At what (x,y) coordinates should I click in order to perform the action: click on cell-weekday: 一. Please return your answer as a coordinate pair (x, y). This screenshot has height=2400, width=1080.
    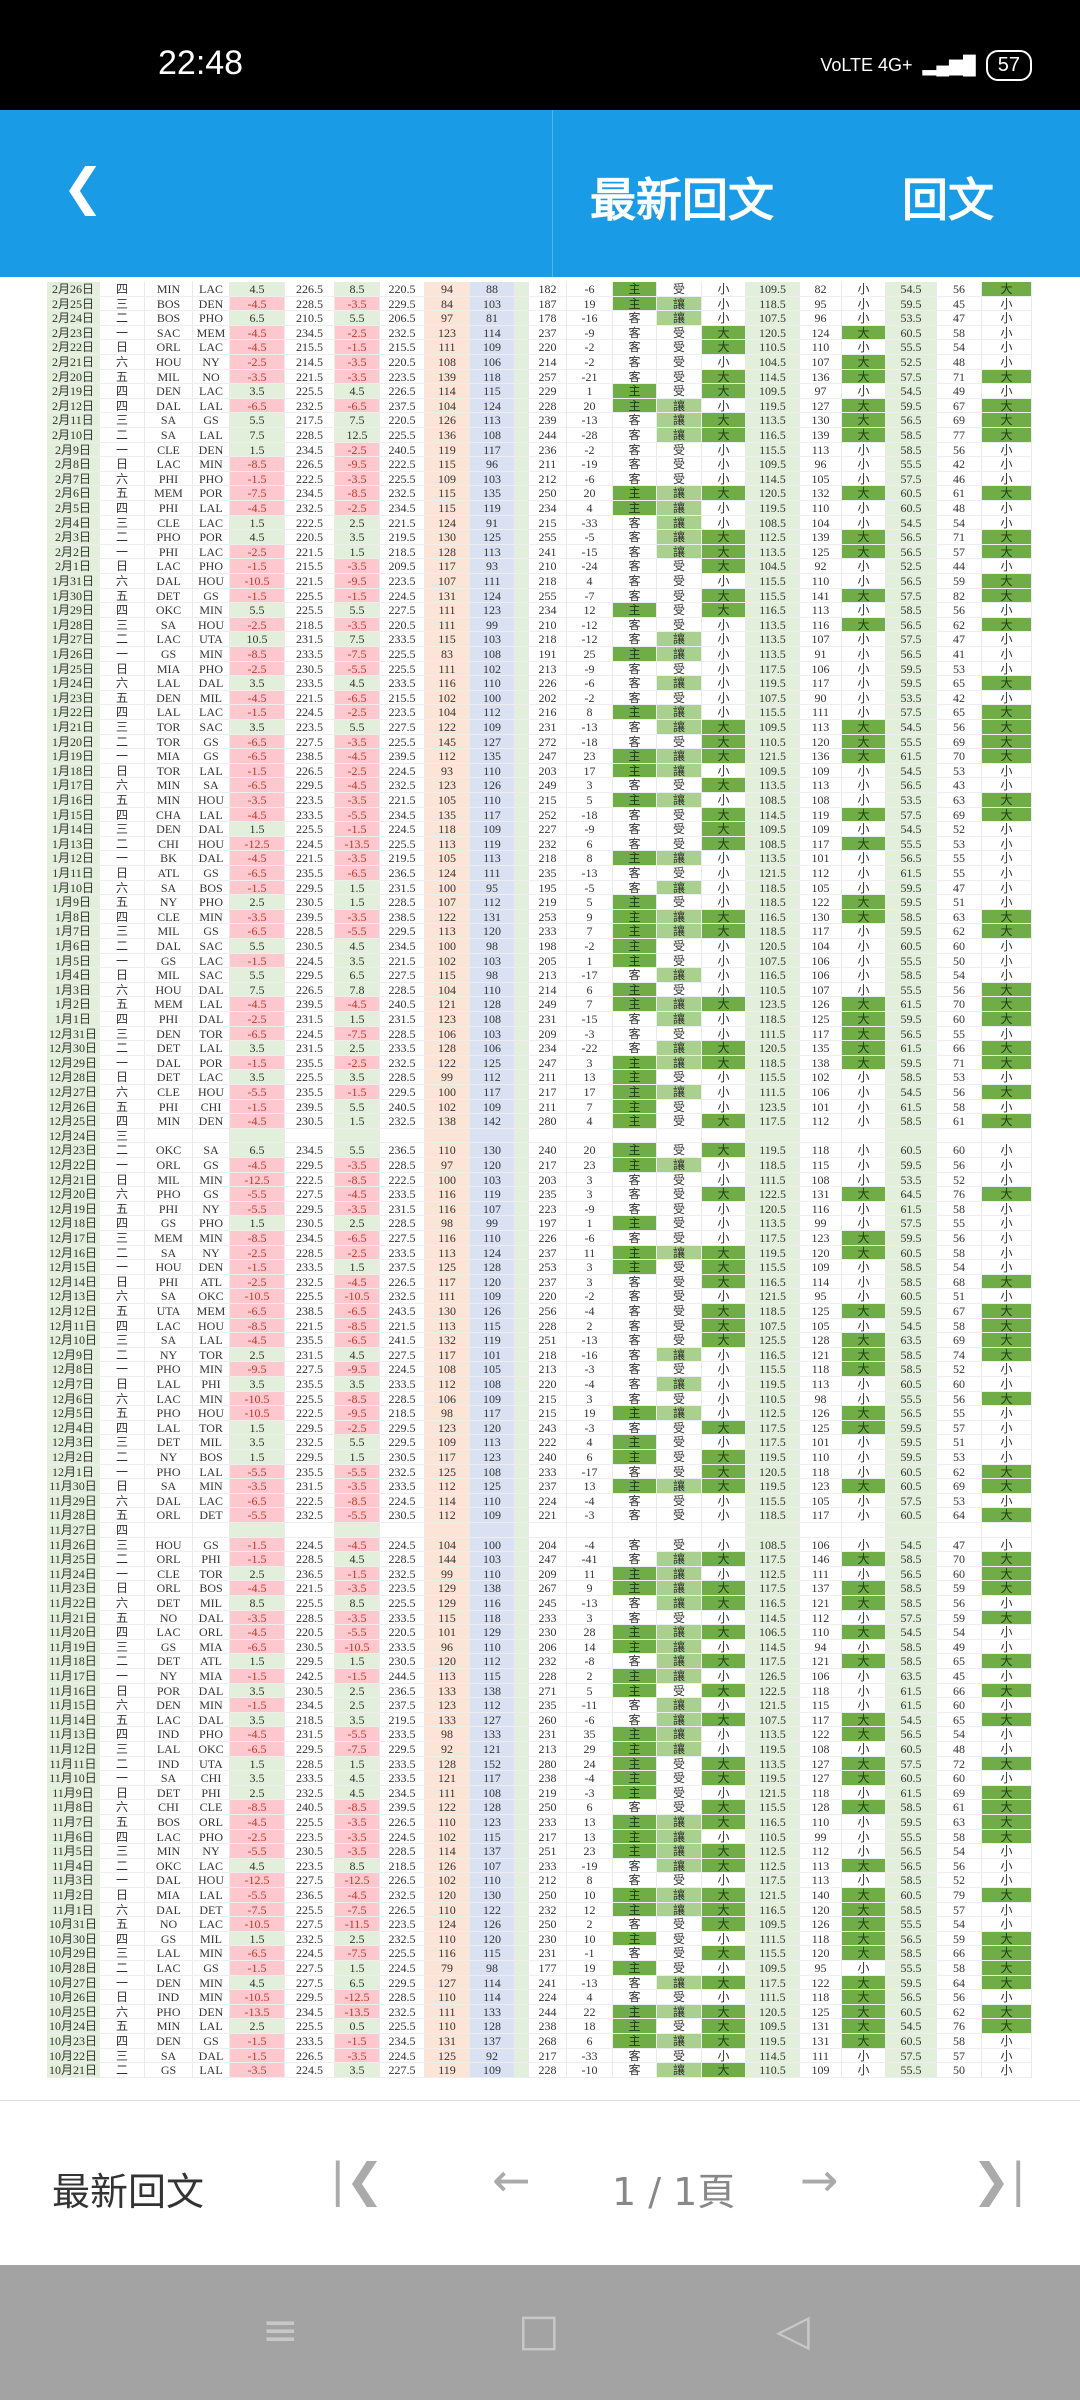
    Looking at the image, I should click on (122, 1472).